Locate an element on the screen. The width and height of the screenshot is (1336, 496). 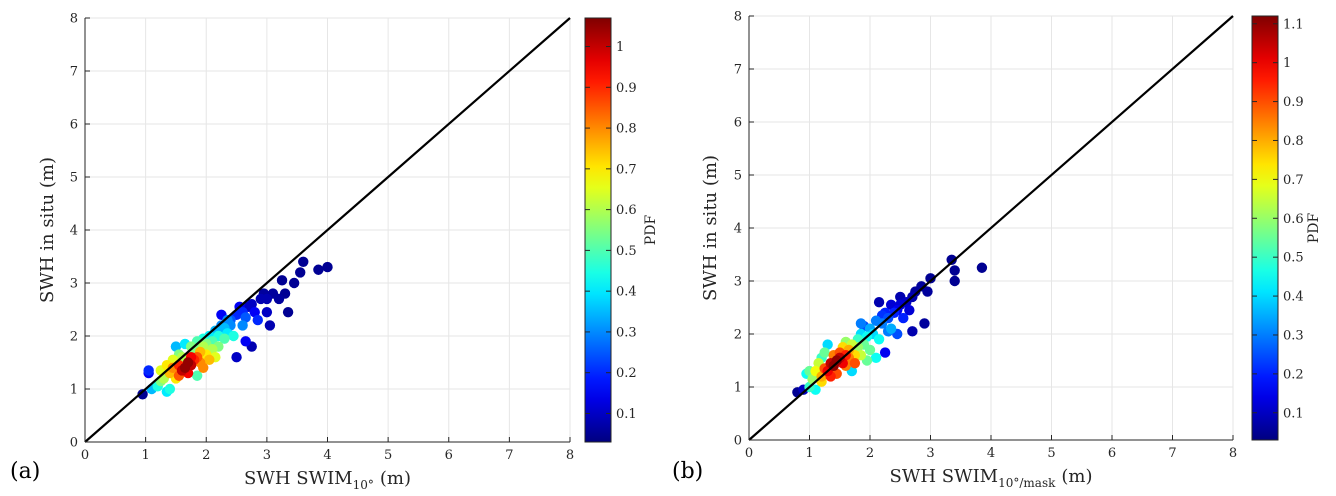
x-axis-label: SWH SWIM10°/mask (m) is located at coordinates (990, 478).